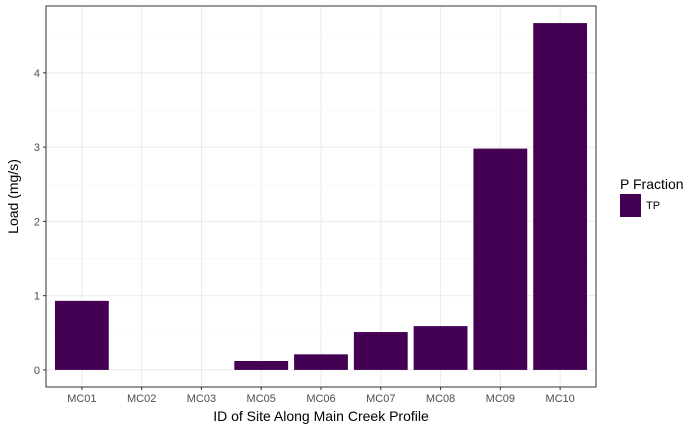 The width and height of the screenshot is (700, 432). Describe the element at coordinates (652, 184) in the screenshot. I see `legend-title: P Fraction` at that location.